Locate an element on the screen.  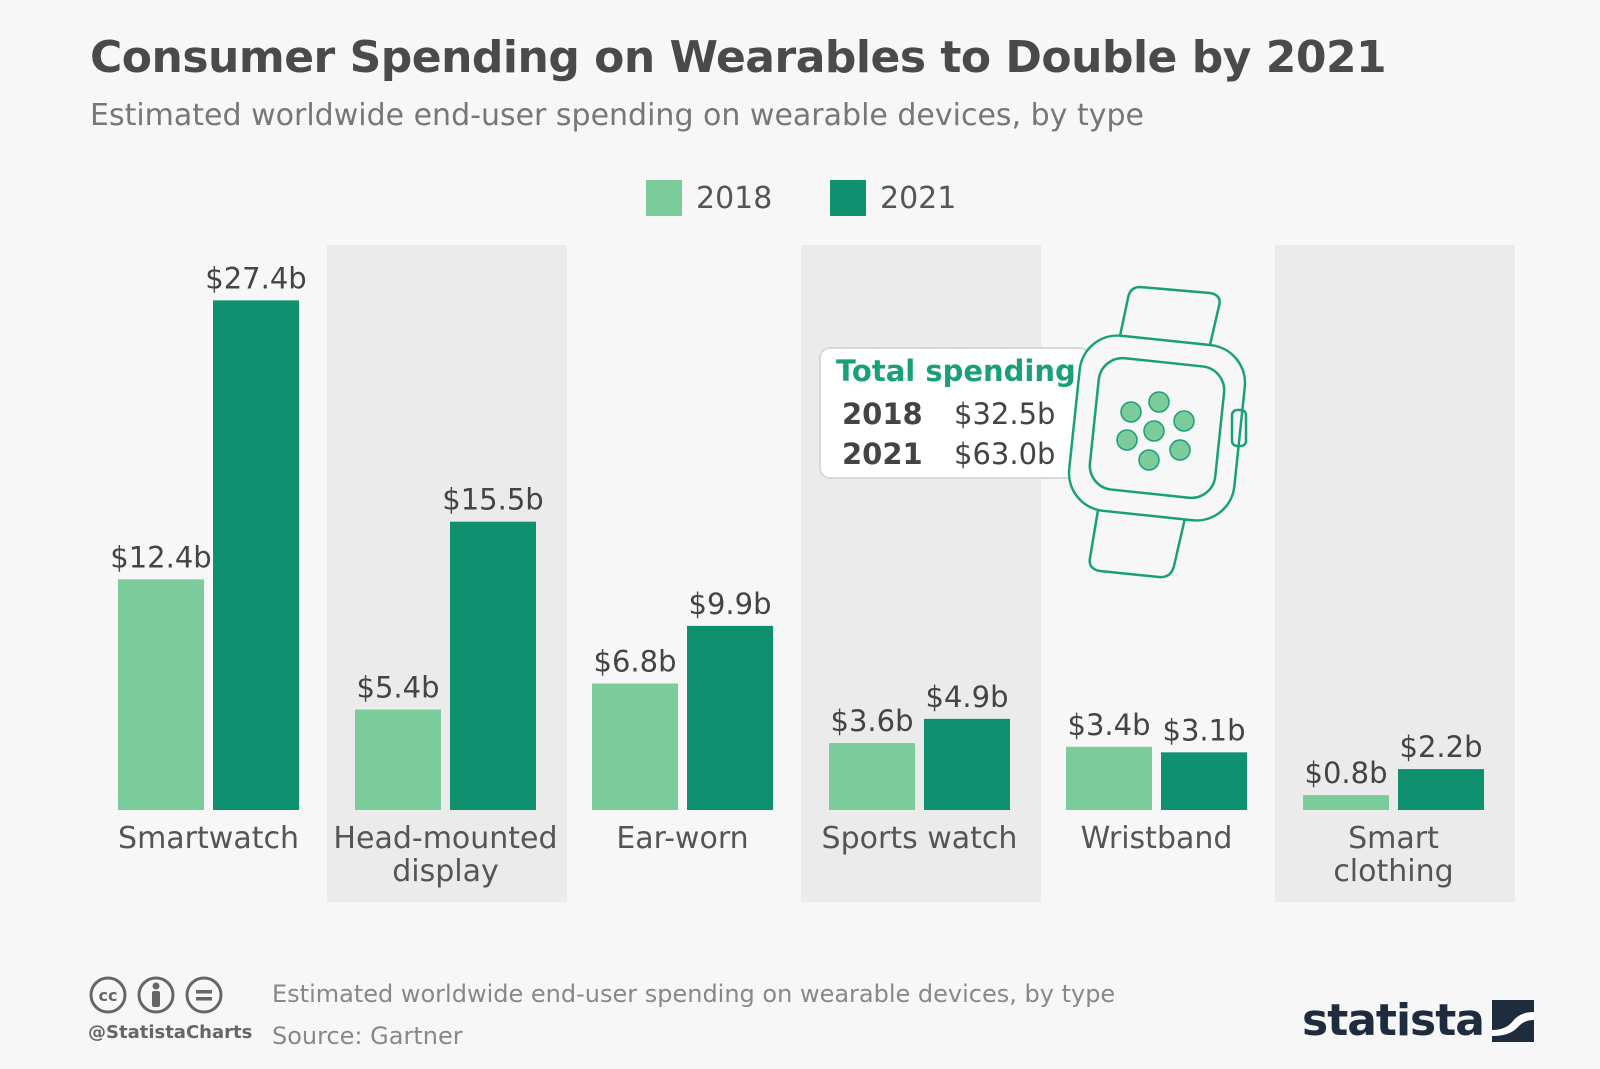
footer-source: Source: Gartner is located at coordinates (367, 1036).